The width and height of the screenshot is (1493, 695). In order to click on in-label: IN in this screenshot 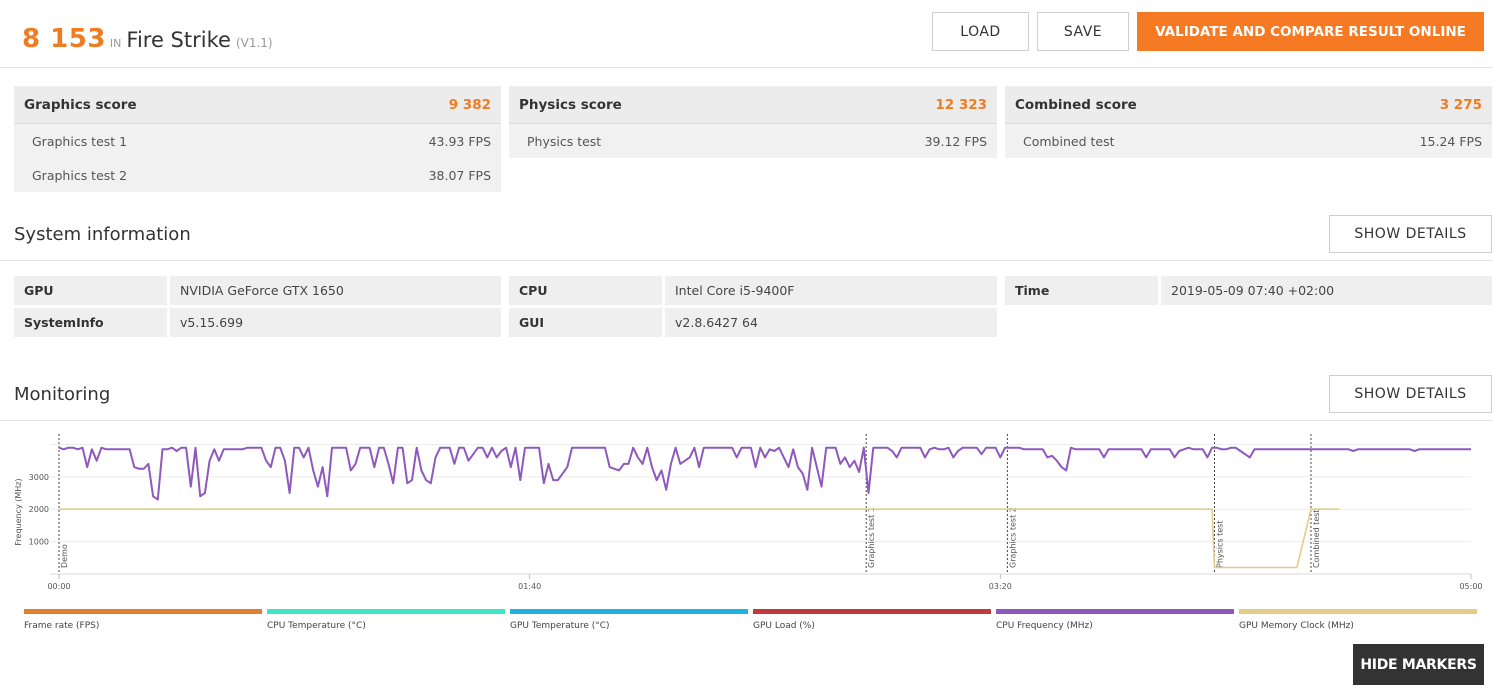, I will do `click(115, 43)`.